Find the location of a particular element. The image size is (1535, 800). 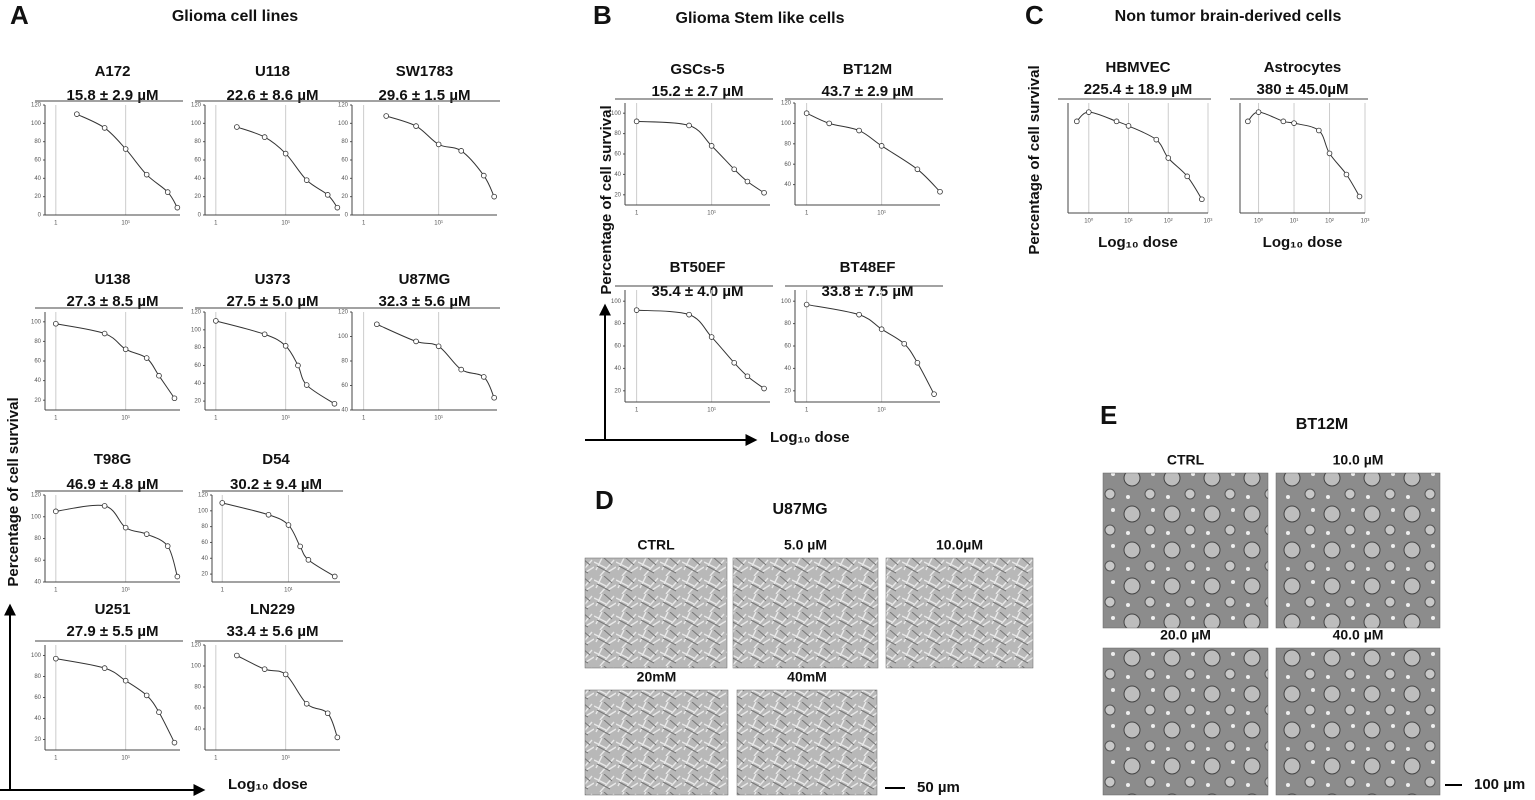

ic50-label: 27.9 ± 5.5 µM is located at coordinates (113, 631).